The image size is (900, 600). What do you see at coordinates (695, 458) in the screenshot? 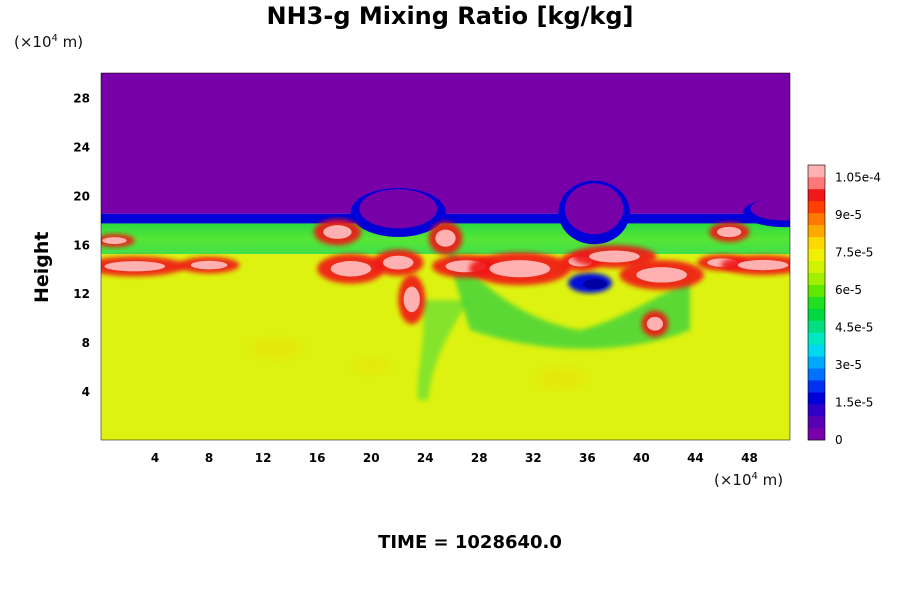
I see `x-tick-label: 44` at bounding box center [695, 458].